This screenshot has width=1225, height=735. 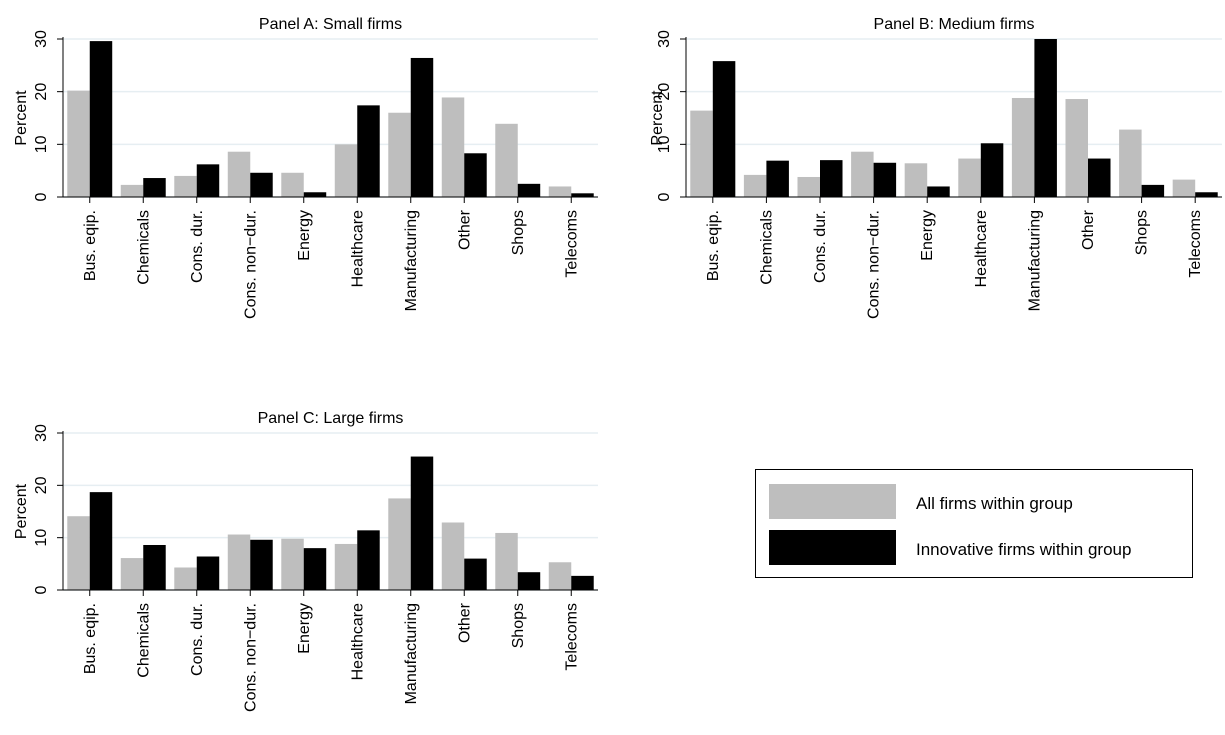 I want to click on panel-medium-title: Panel B: Medium firms, so click(x=954, y=24).